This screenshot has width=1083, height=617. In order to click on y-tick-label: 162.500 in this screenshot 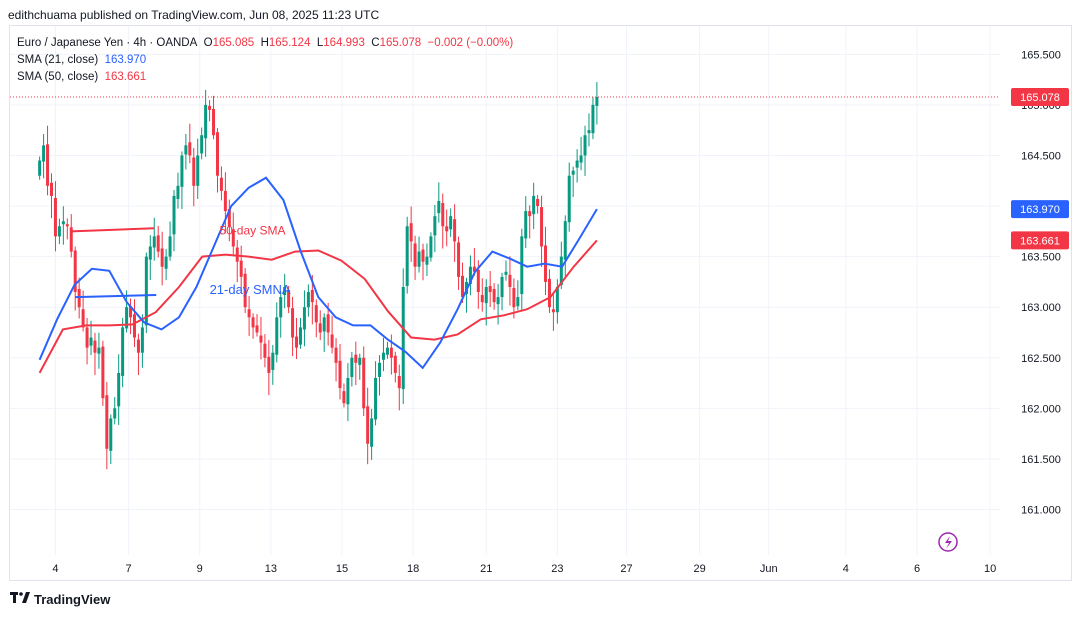, I will do `click(1041, 359)`.